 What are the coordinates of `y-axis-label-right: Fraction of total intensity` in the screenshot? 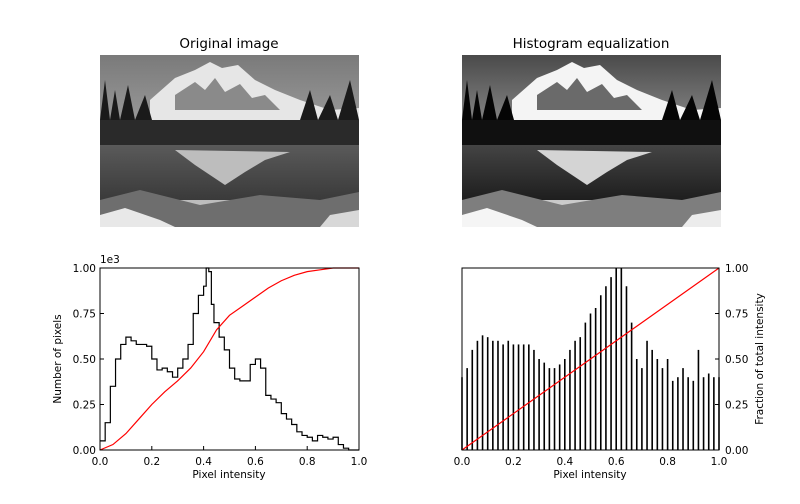 It's located at (760, 359).